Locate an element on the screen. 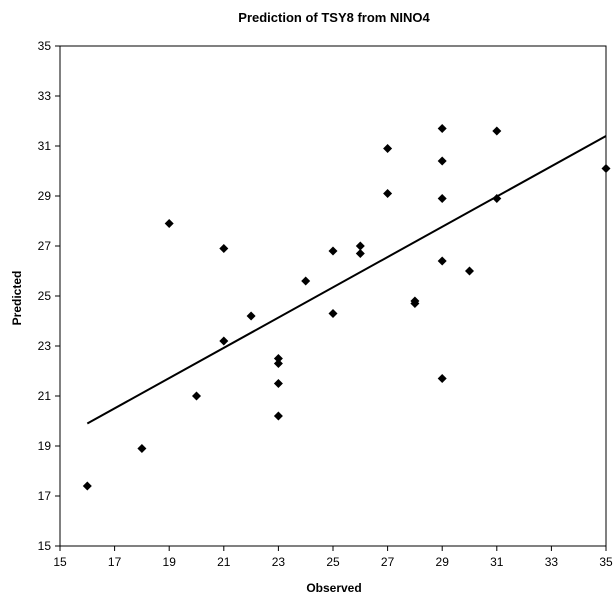 The image size is (614, 598). y-tick-label: 35 is located at coordinates (45, 46).